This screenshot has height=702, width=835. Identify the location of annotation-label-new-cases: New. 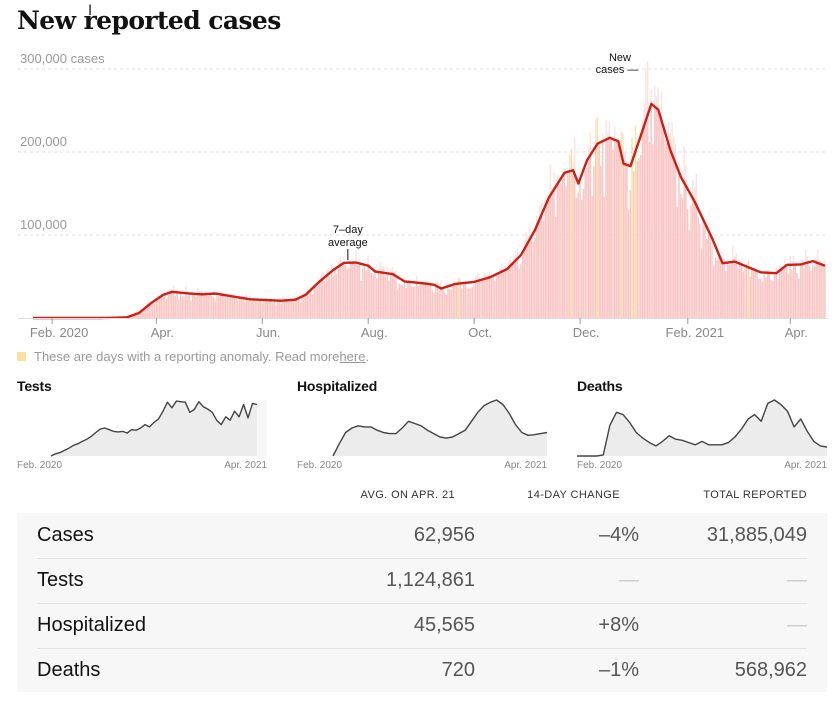
(620, 58).